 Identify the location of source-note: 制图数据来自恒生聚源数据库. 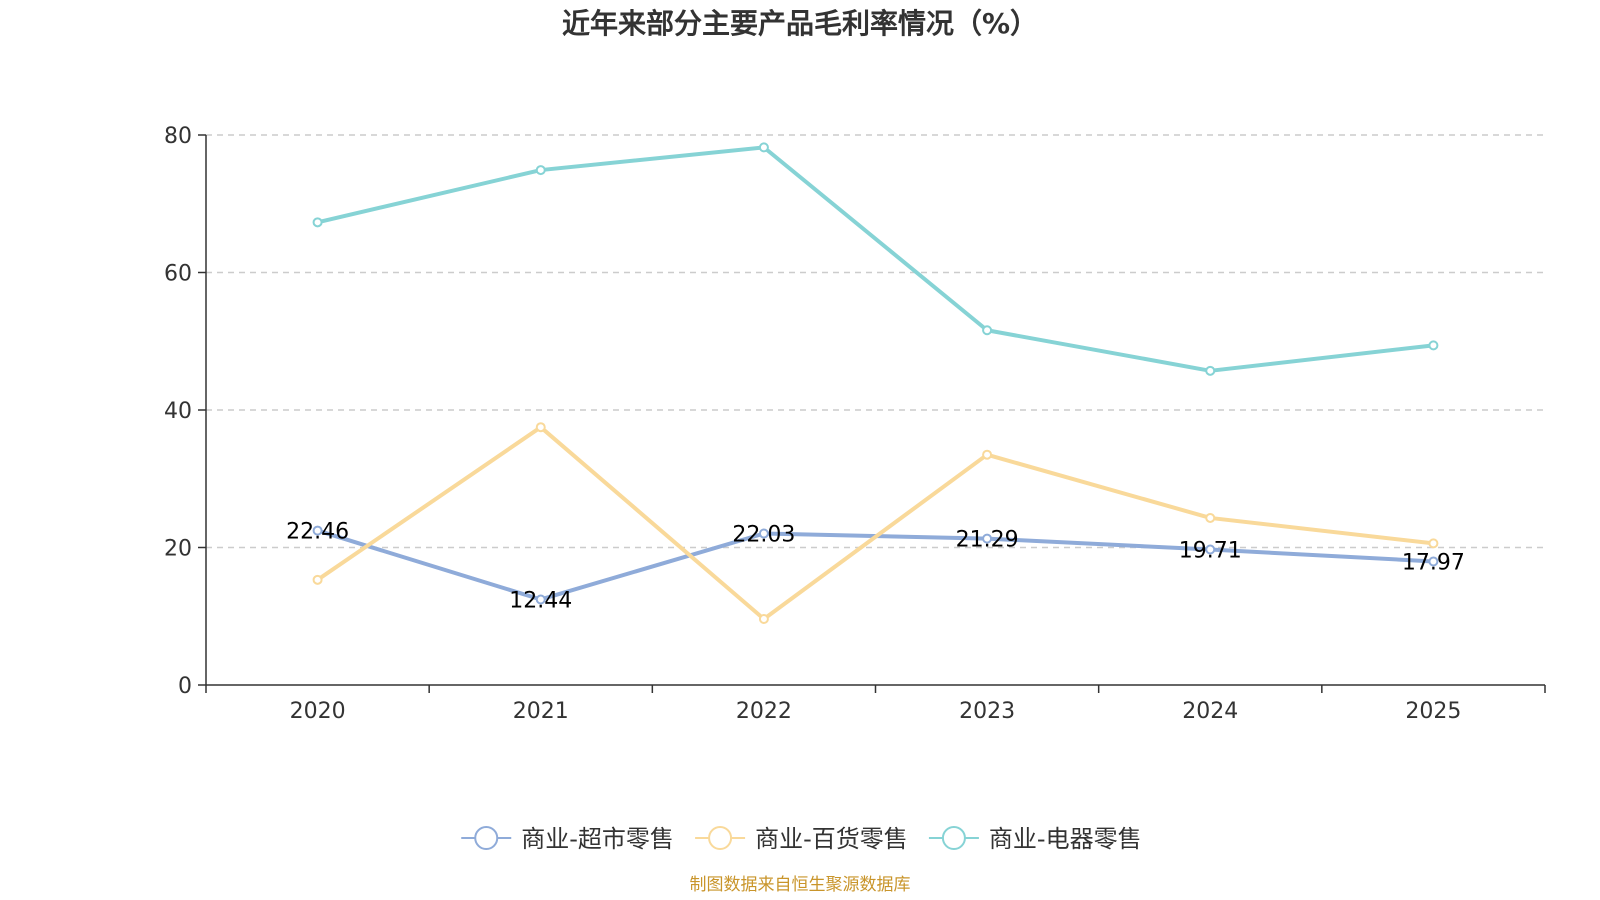
(800, 885).